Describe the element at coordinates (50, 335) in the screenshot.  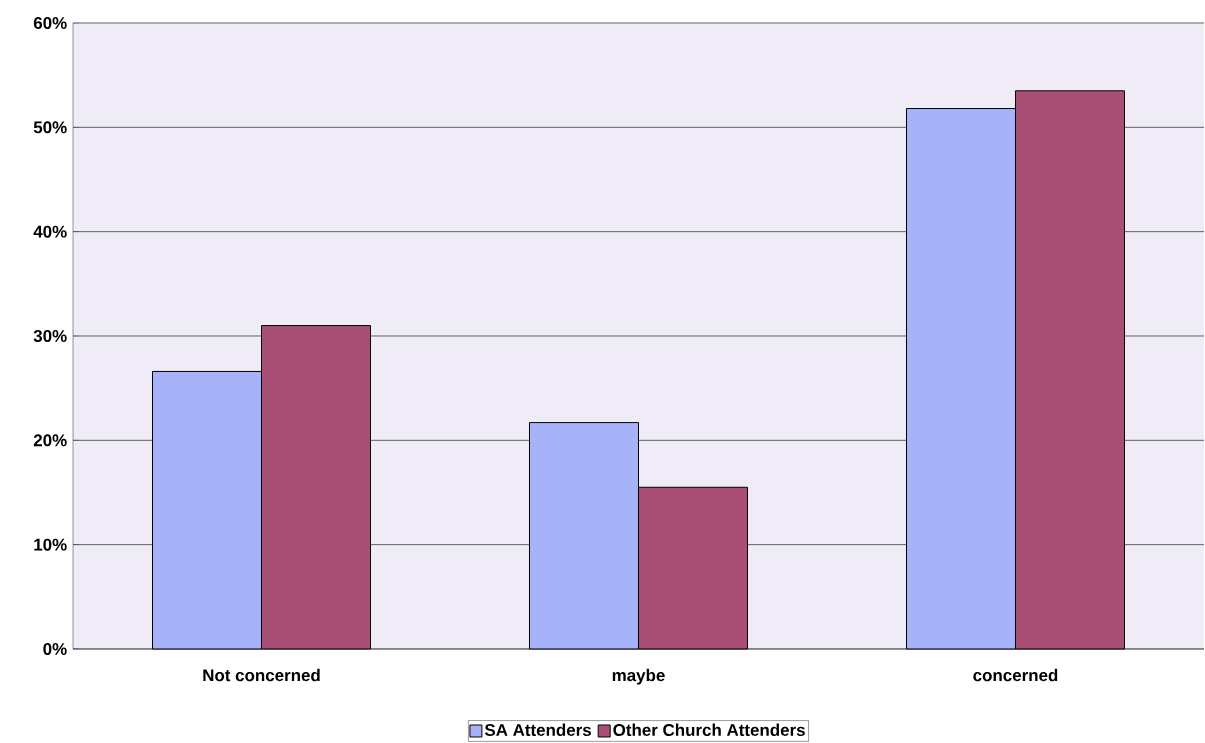
I see `y-tick-label: 30%` at that location.